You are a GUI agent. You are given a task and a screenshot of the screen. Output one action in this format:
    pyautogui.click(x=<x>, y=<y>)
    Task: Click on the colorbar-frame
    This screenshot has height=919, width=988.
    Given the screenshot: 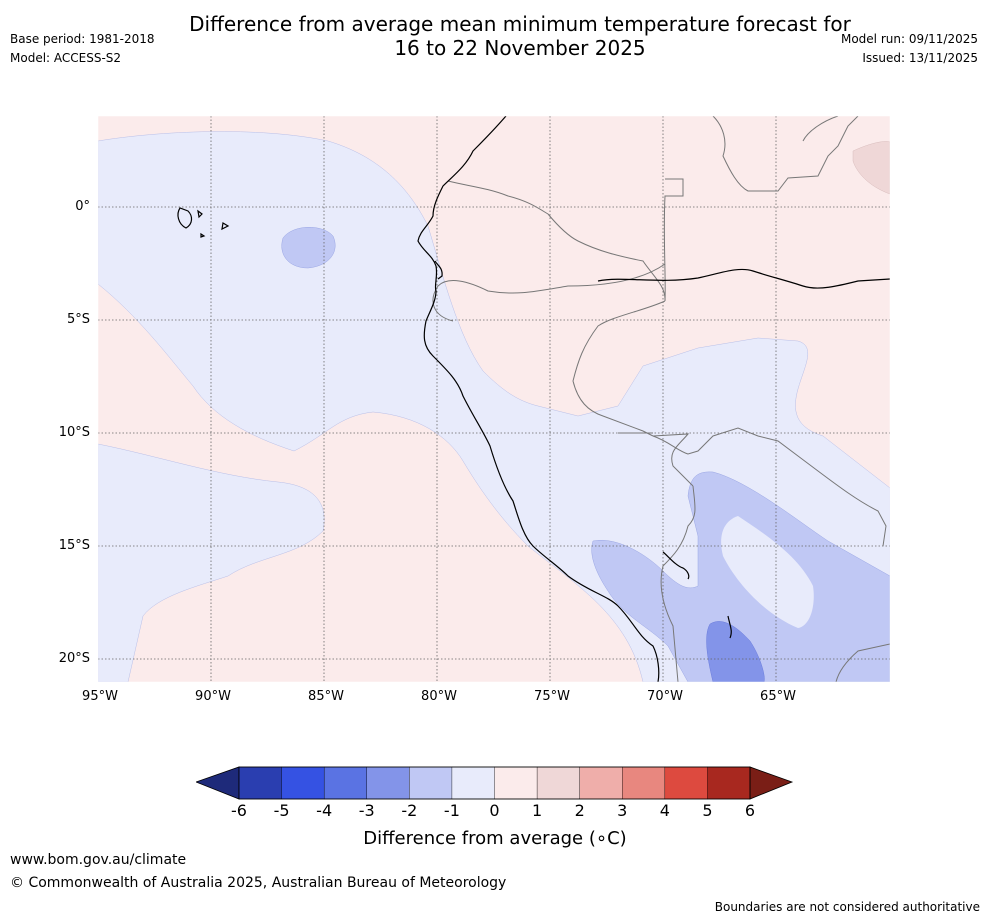 What is the action you would take?
    pyautogui.click(x=494, y=783)
    